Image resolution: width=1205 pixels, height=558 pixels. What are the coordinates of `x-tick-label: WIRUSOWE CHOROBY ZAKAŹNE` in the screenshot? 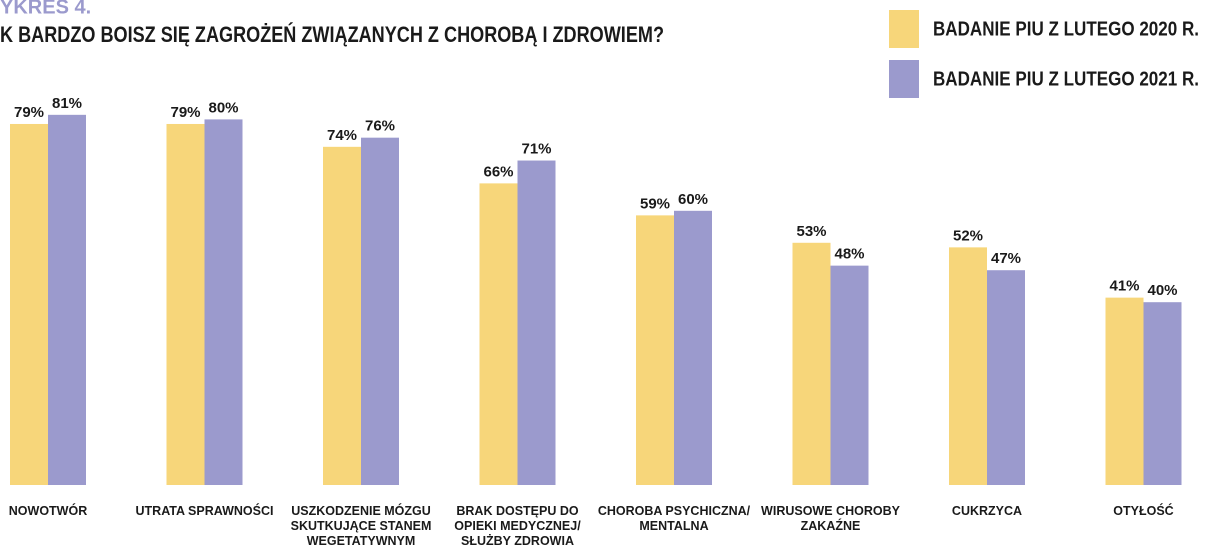 It's located at (831, 518).